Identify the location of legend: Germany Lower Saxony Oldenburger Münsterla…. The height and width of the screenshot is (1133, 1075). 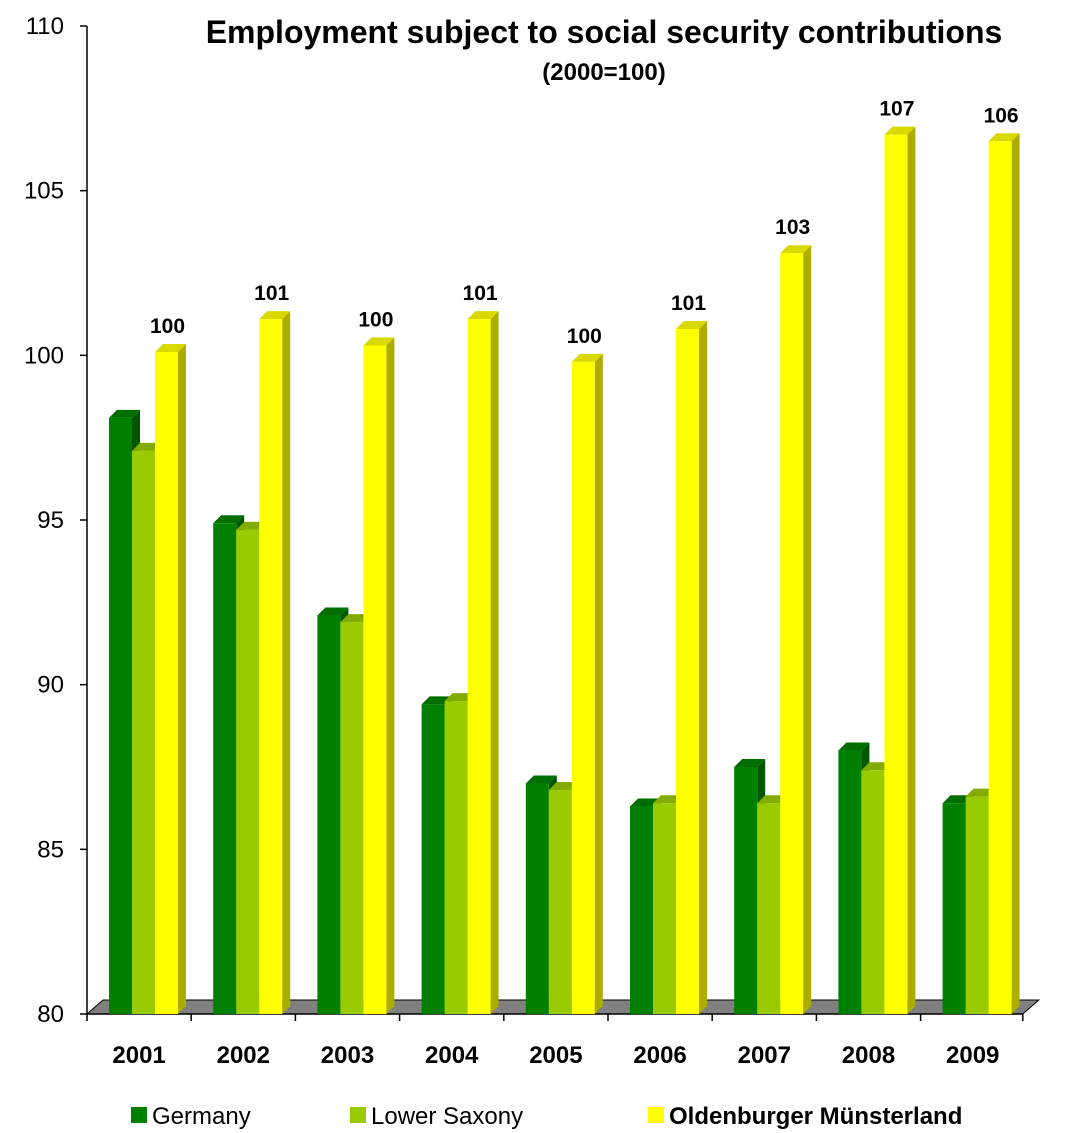
(546, 1116).